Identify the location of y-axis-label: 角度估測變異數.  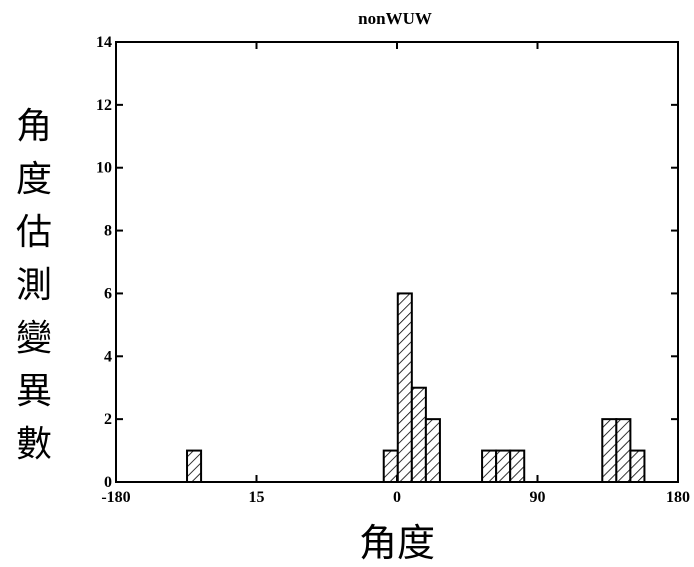
(34, 285).